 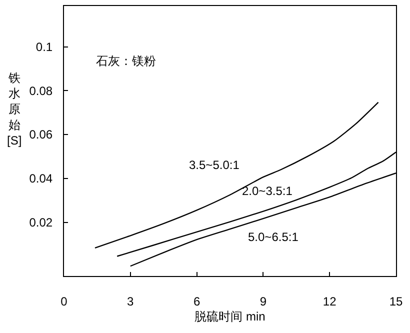 I want to click on y-tick-label: 0.02, so click(x=41, y=222).